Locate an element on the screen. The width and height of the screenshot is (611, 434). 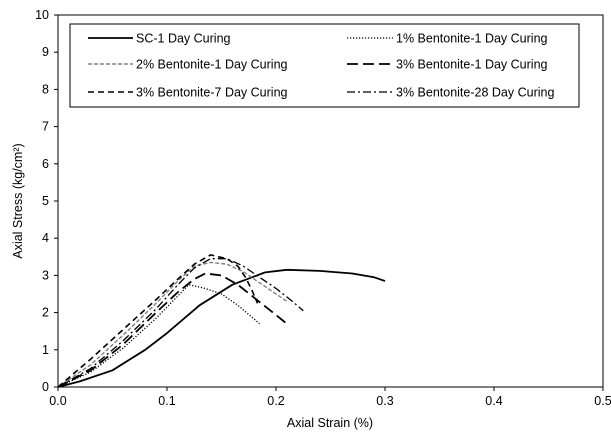
x-tick-label: 0.0 is located at coordinates (57, 401).